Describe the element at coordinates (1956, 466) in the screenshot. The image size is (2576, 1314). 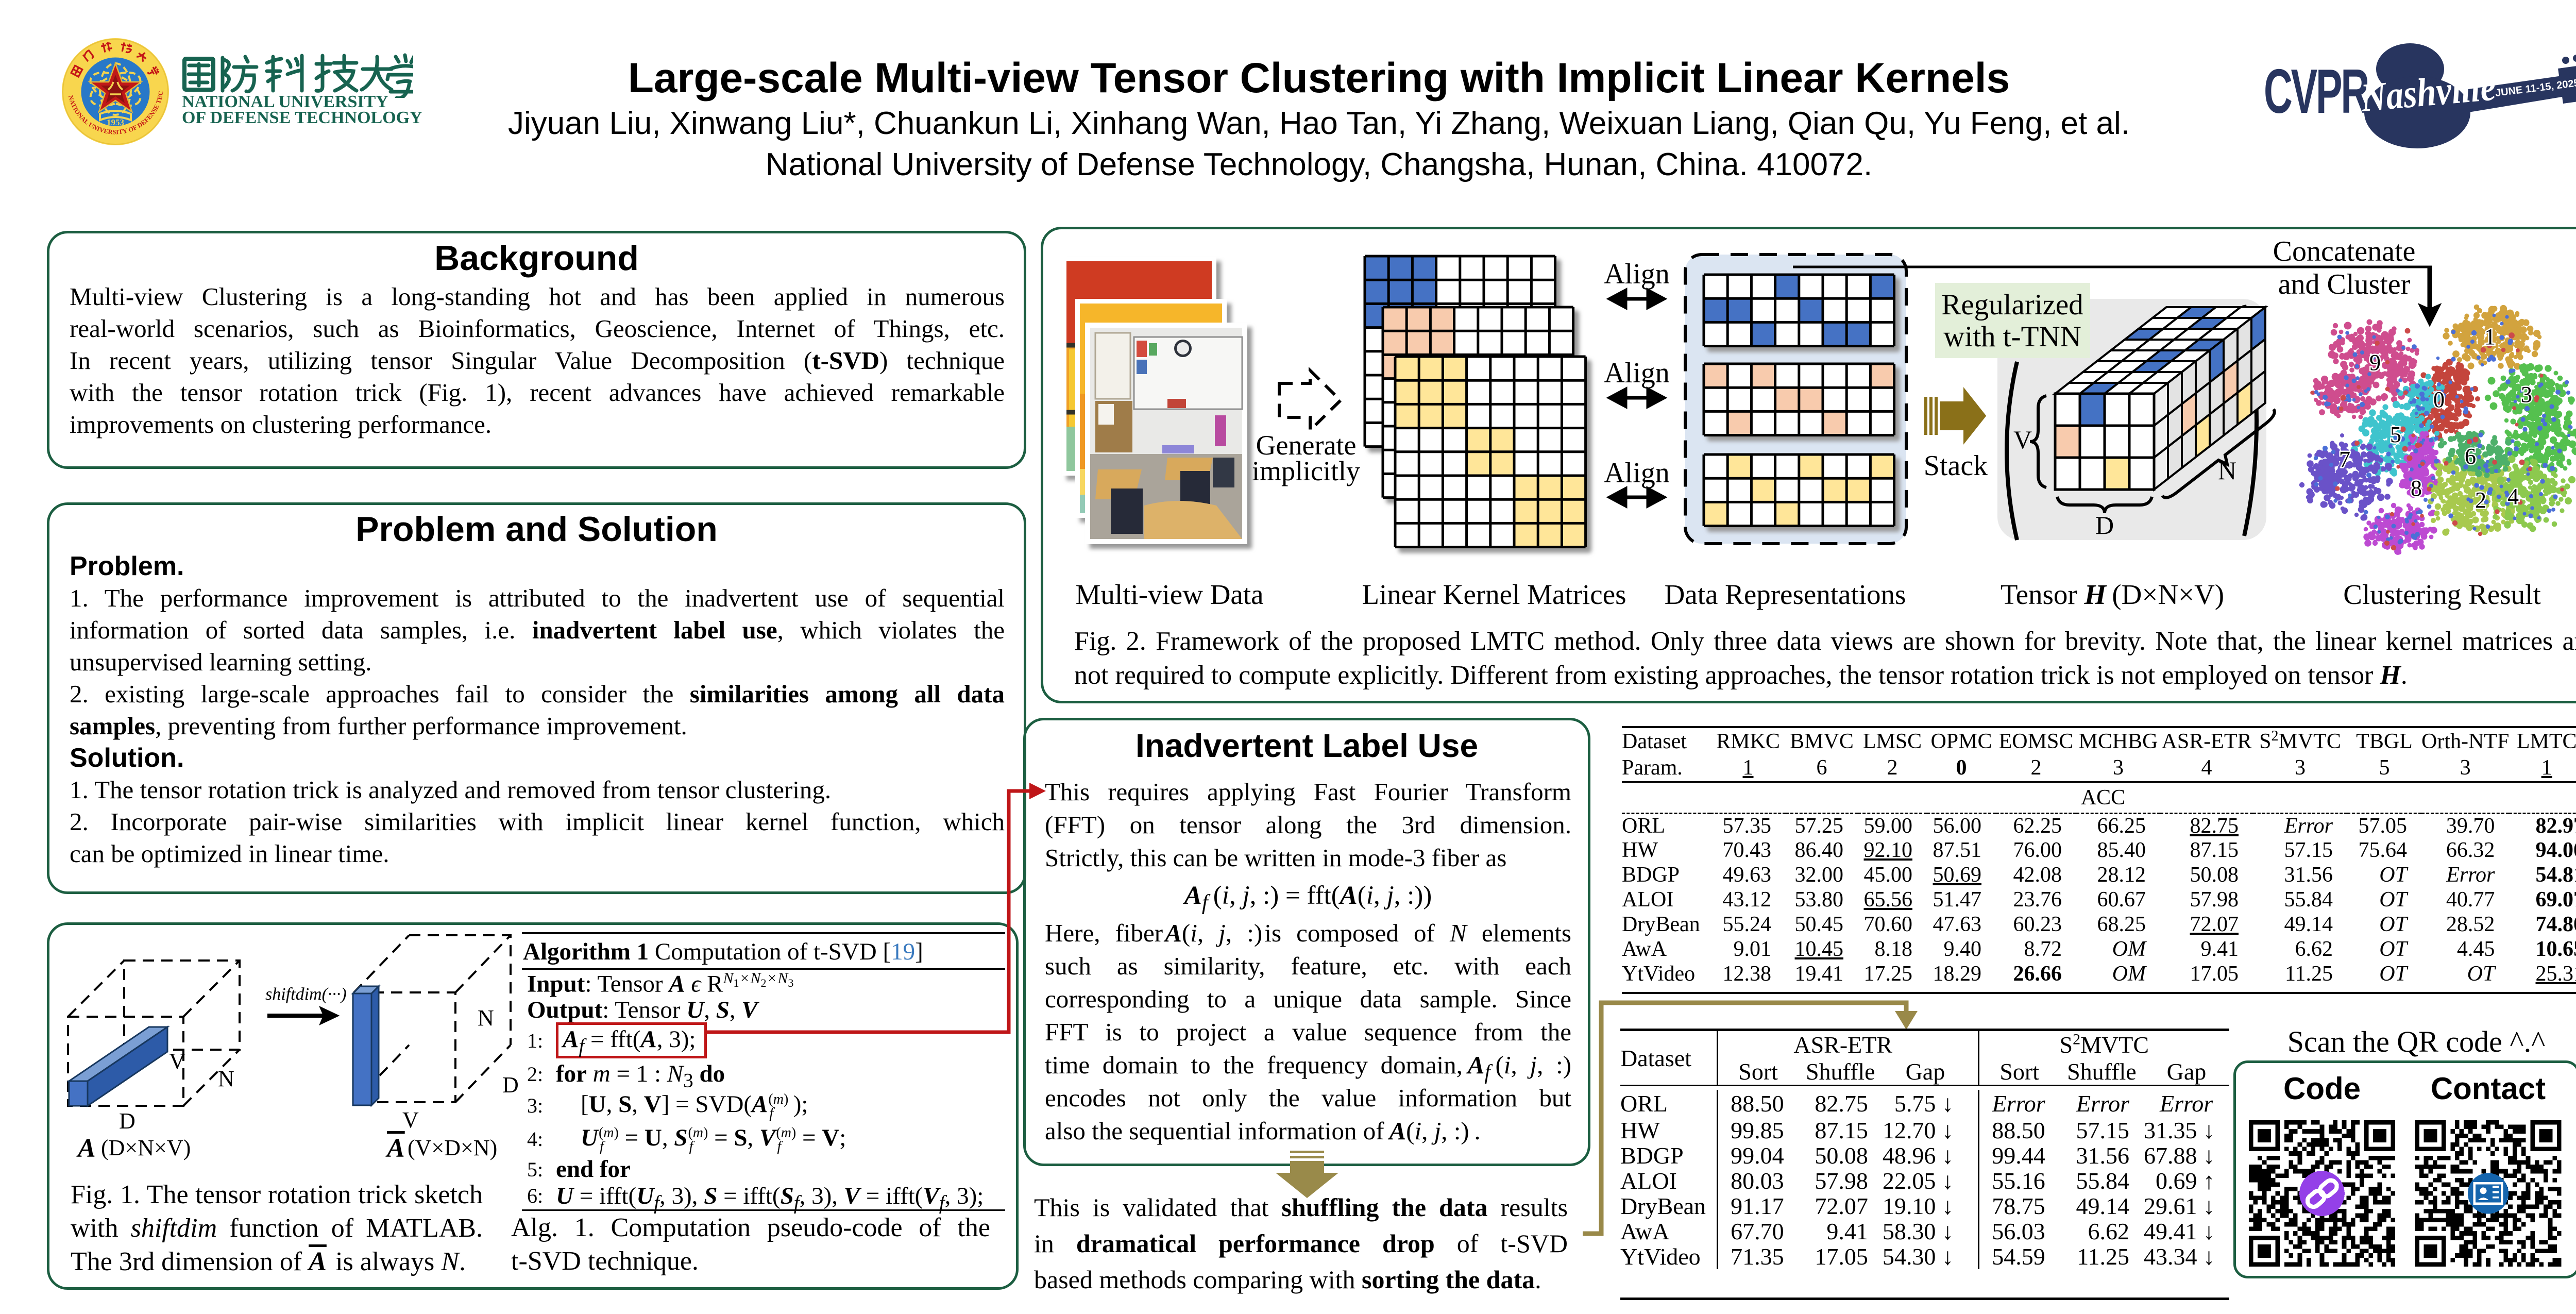
I see `svg-text: Stack` at that location.